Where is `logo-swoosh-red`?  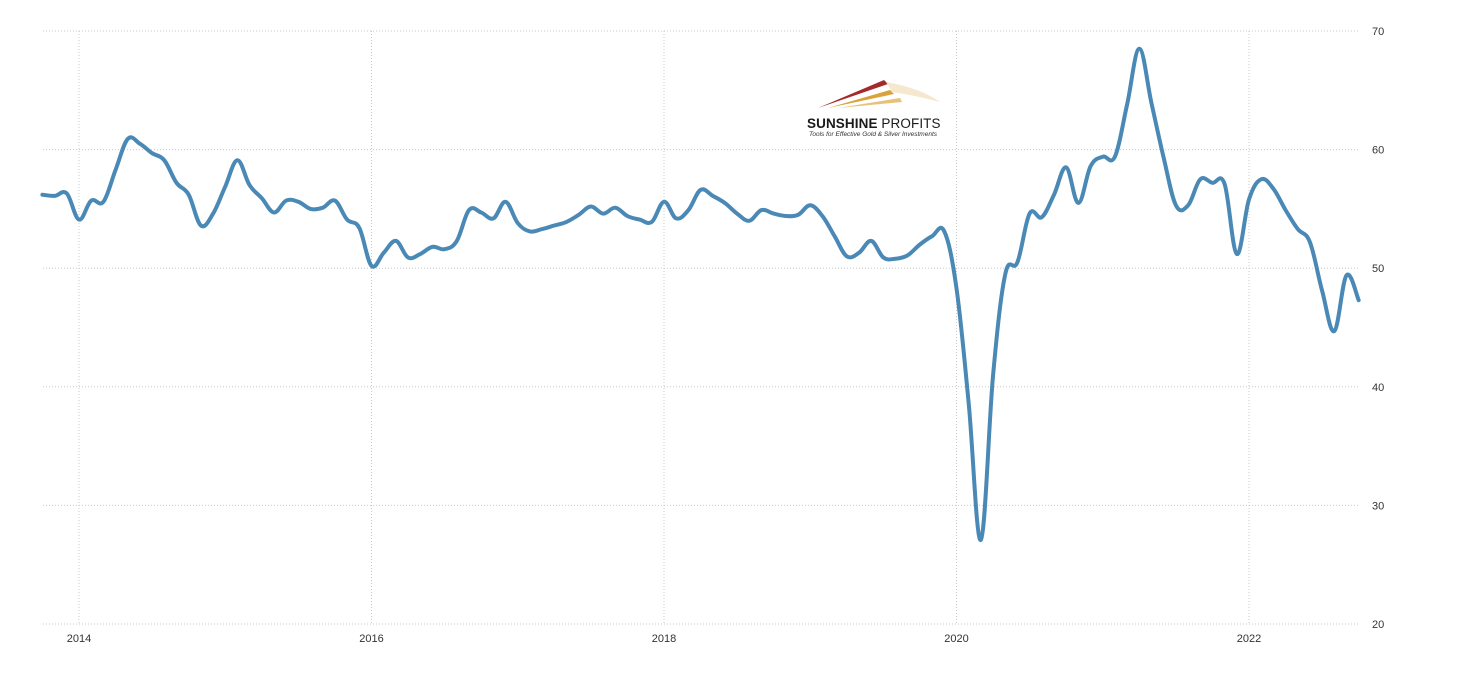
logo-swoosh-red is located at coordinates (853, 94).